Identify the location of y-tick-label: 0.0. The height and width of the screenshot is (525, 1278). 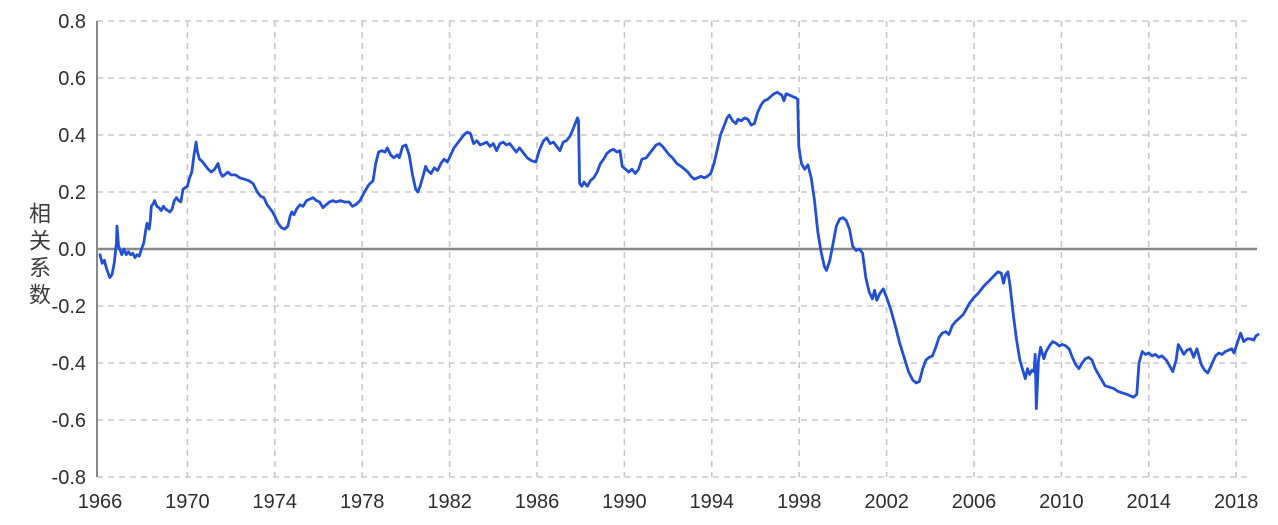
(72, 250).